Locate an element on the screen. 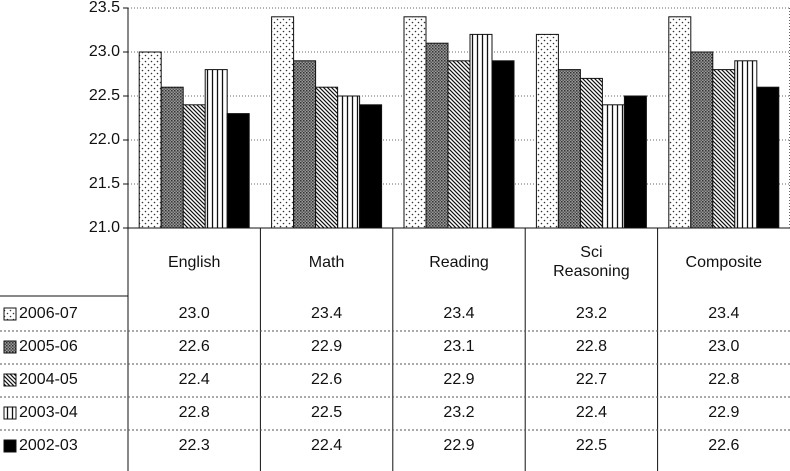  y-tick-label: 22.0 is located at coordinates (104, 139).